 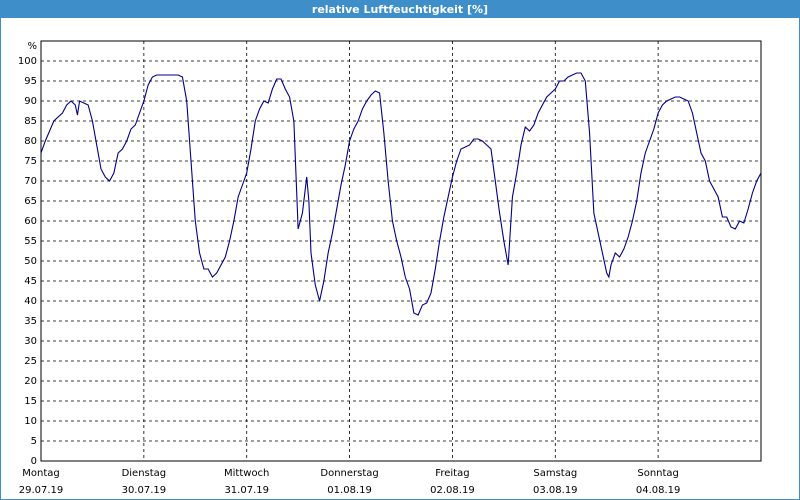 What do you see at coordinates (30, 361) in the screenshot?
I see `y-tick-label: 25` at bounding box center [30, 361].